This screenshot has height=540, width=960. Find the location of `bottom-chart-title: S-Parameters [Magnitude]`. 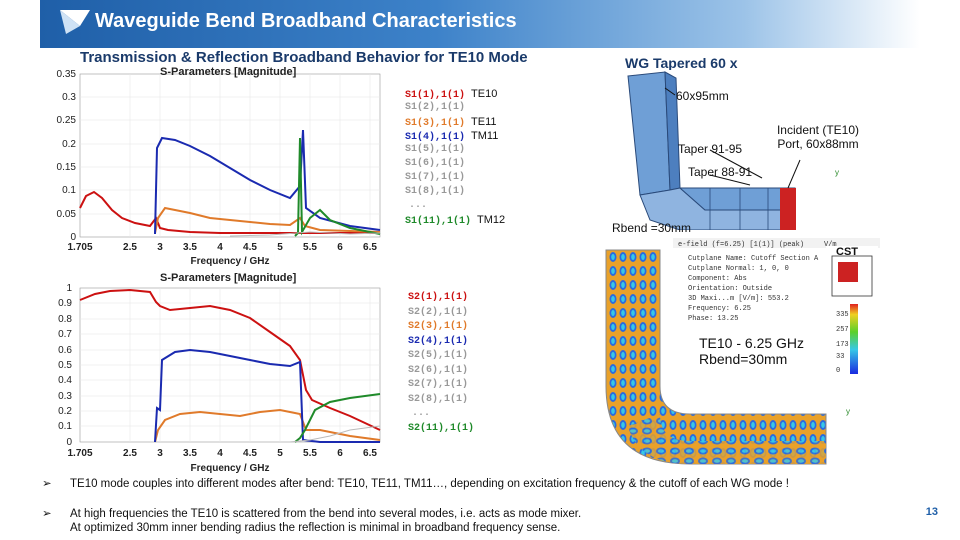

bottom-chart-title: S-Parameters [Magnitude] is located at coordinates (228, 278).